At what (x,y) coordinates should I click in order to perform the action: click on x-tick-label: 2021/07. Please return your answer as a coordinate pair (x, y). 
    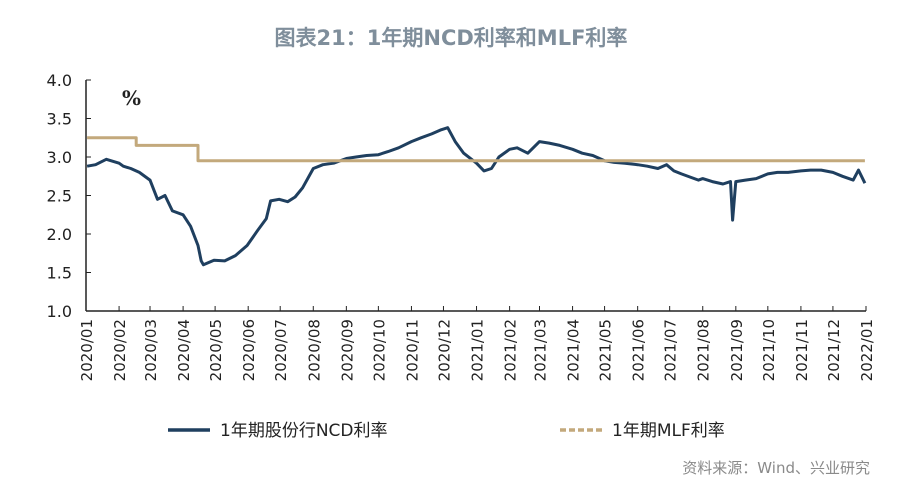
    Looking at the image, I should click on (671, 350).